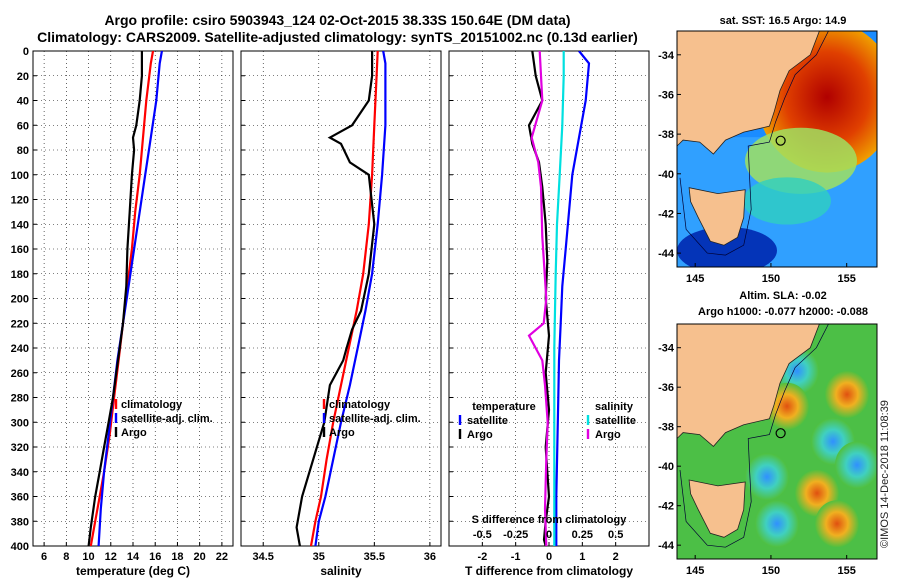  I want to click on temperature-legend-label: Argo, so click(134, 433).